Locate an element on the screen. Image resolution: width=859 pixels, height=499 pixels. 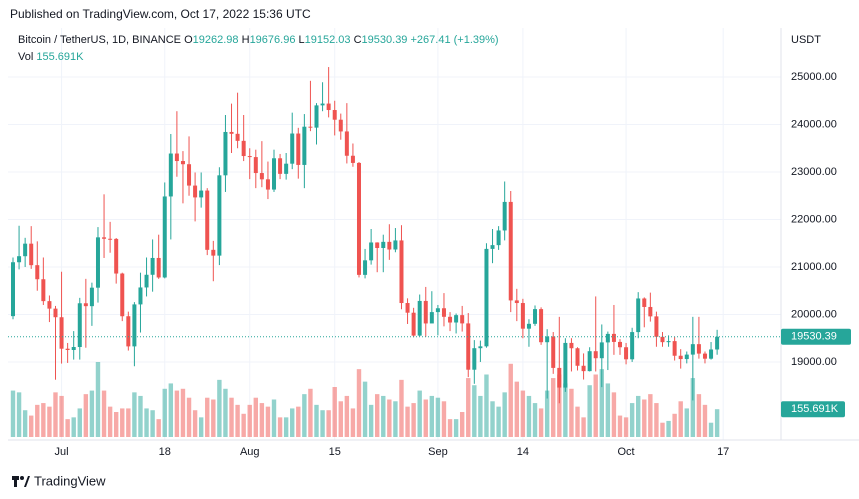
ohlc-key: H is located at coordinates (245, 40).